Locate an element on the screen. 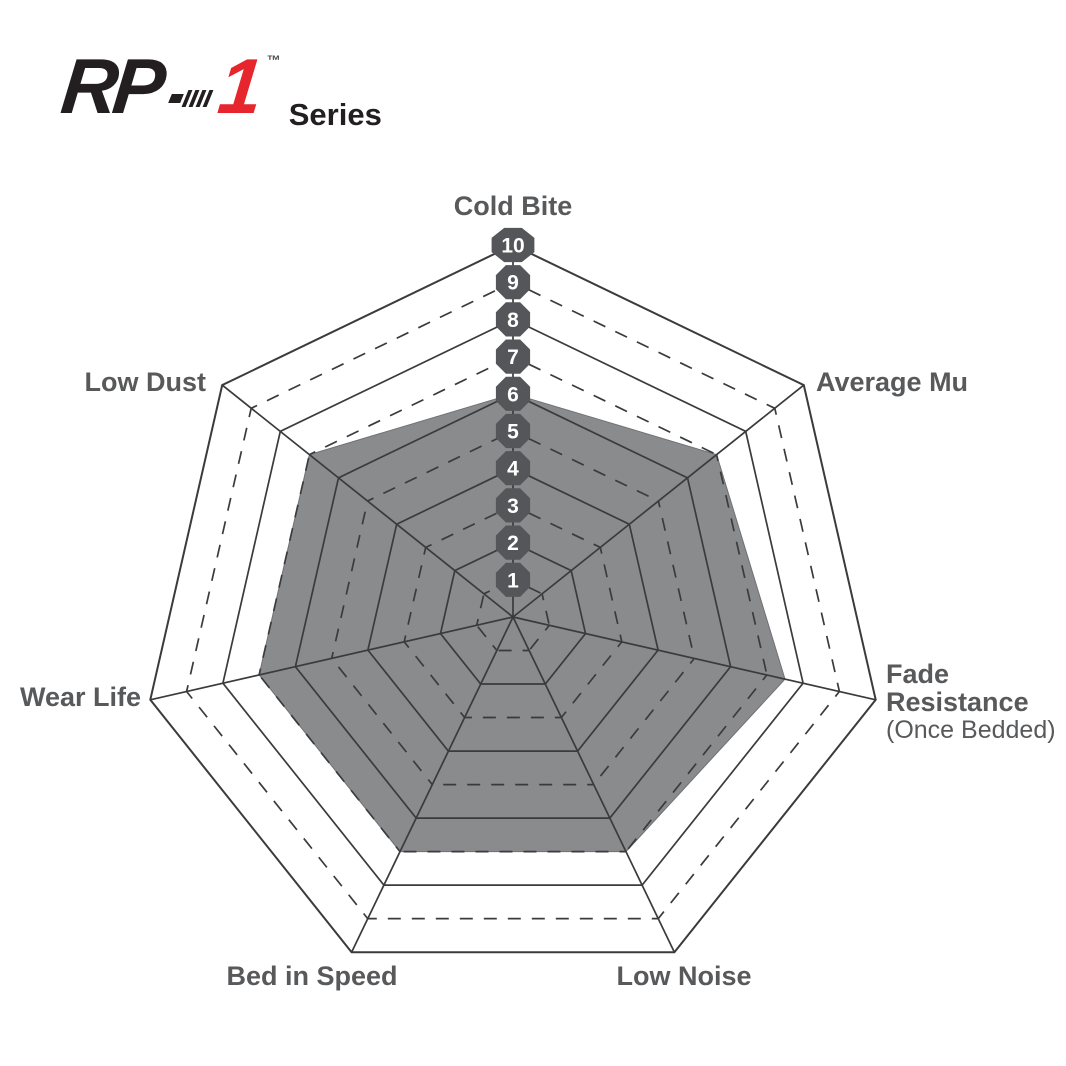  scale-badge-label: 1 is located at coordinates (513, 580).